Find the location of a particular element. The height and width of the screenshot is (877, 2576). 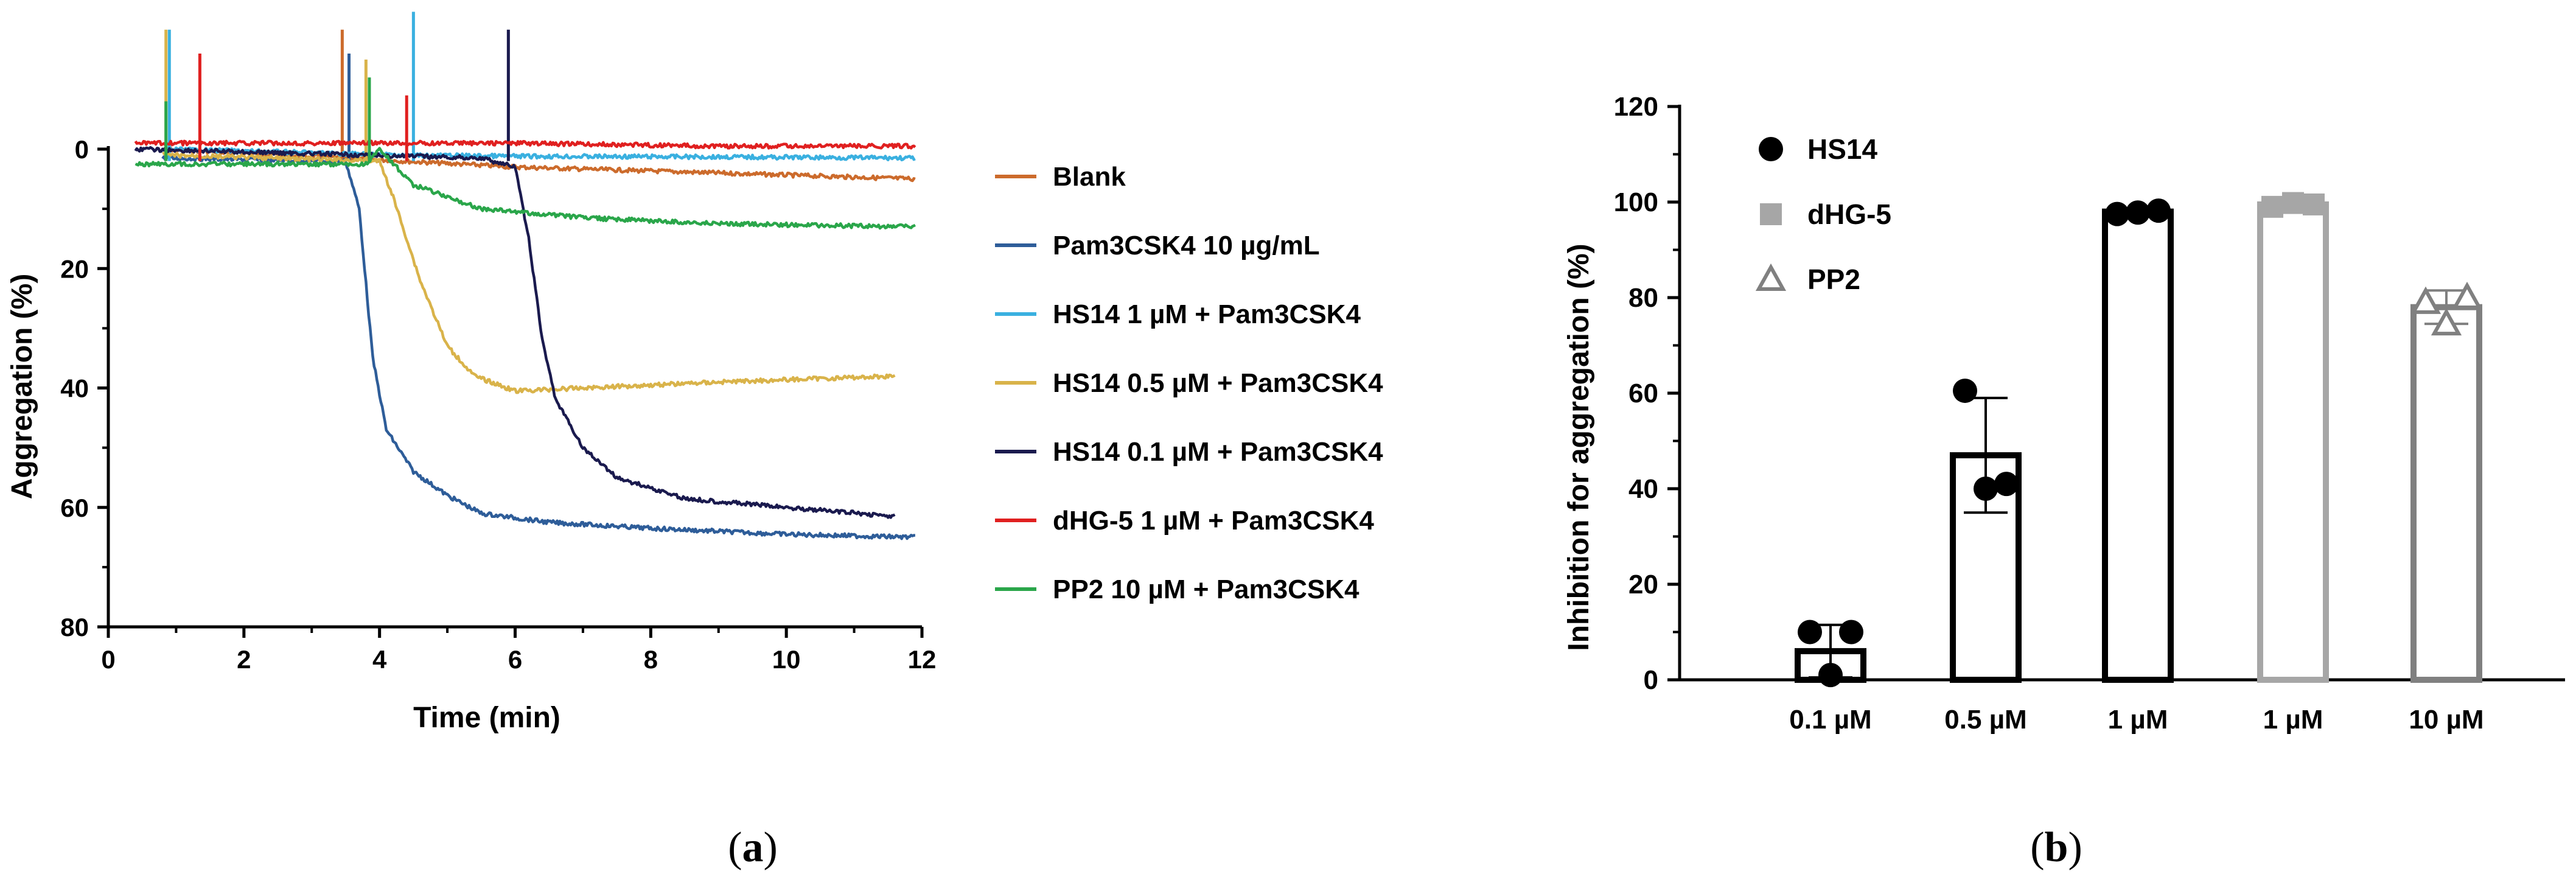

panel-b-ytick-label: 60 is located at coordinates (1643, 393).